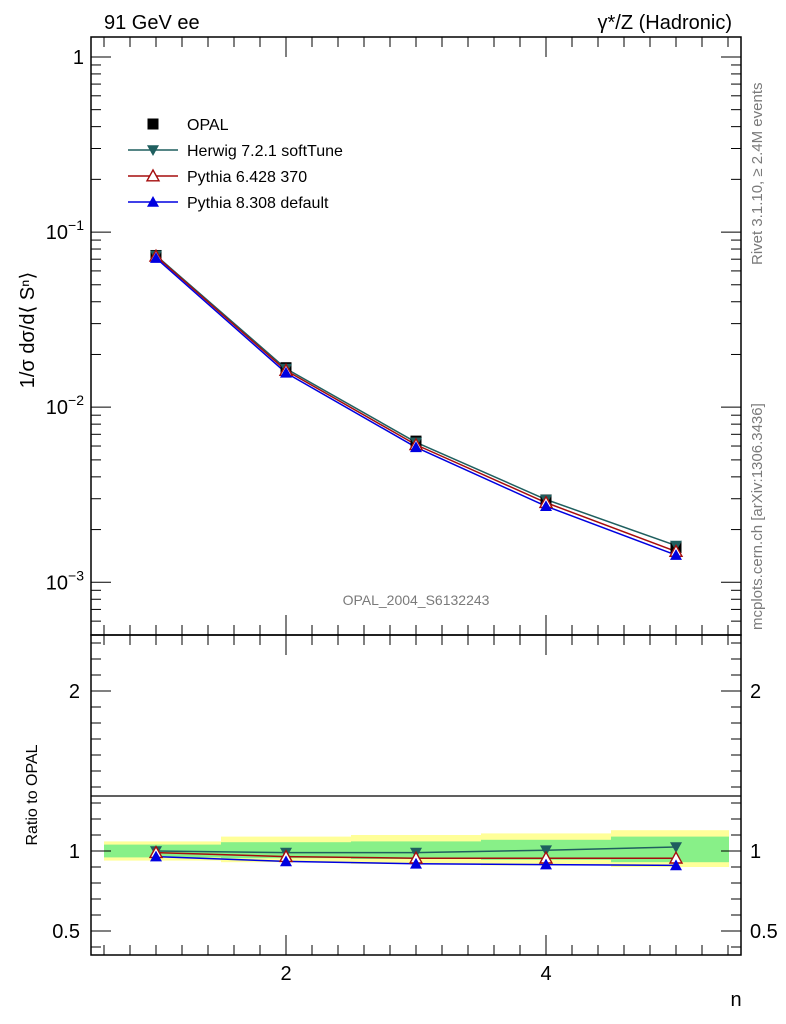 This screenshot has height=1024, width=786. Describe the element at coordinates (757, 516) in the screenshot. I see `mcplots-label: mcplots.cern.ch [arXiv:1306.3436]` at that location.